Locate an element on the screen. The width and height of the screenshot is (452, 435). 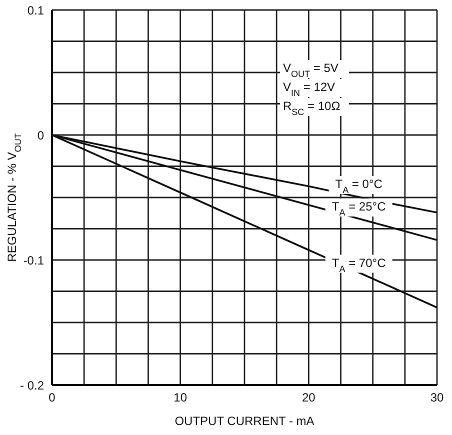
x-tick-label: 0 is located at coordinates (52, 397).